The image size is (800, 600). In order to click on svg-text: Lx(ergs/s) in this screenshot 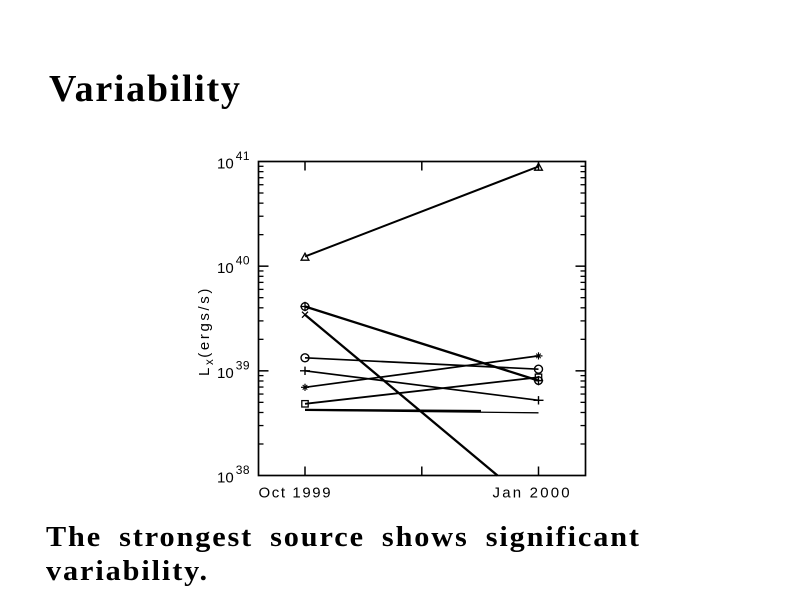, I will do `click(206, 331)`.